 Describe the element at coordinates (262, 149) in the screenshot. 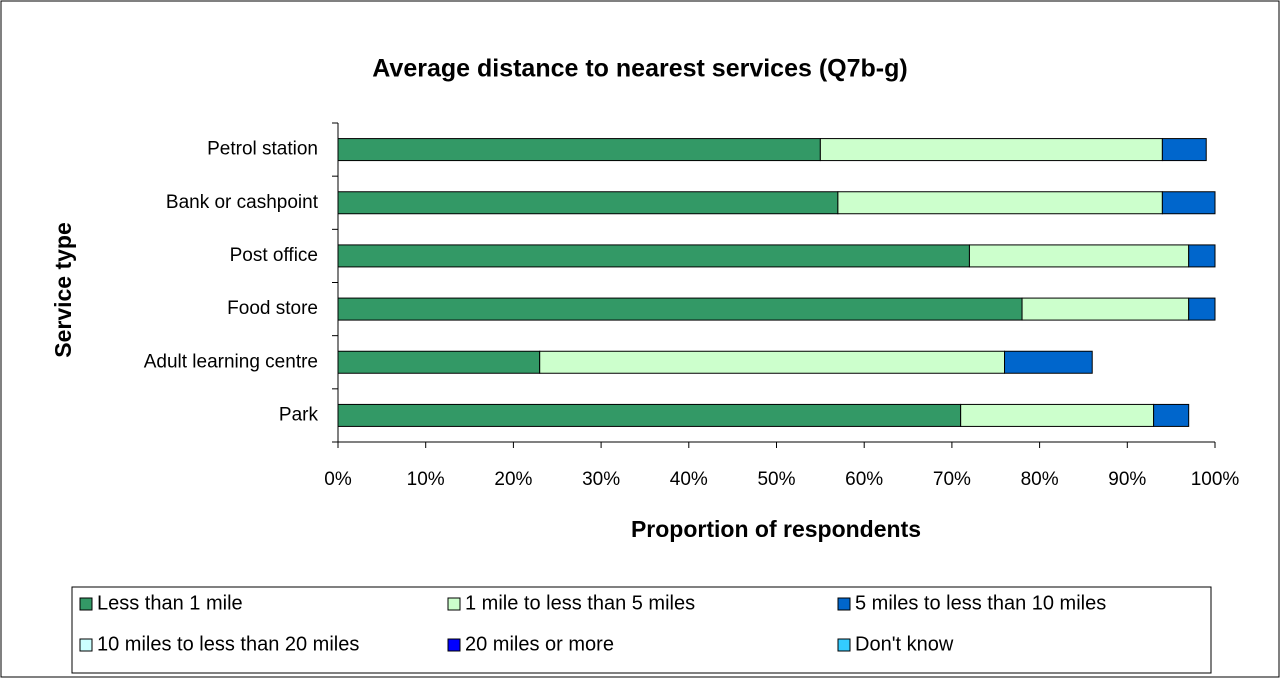

I see `y-tick-label: Petrol station` at that location.